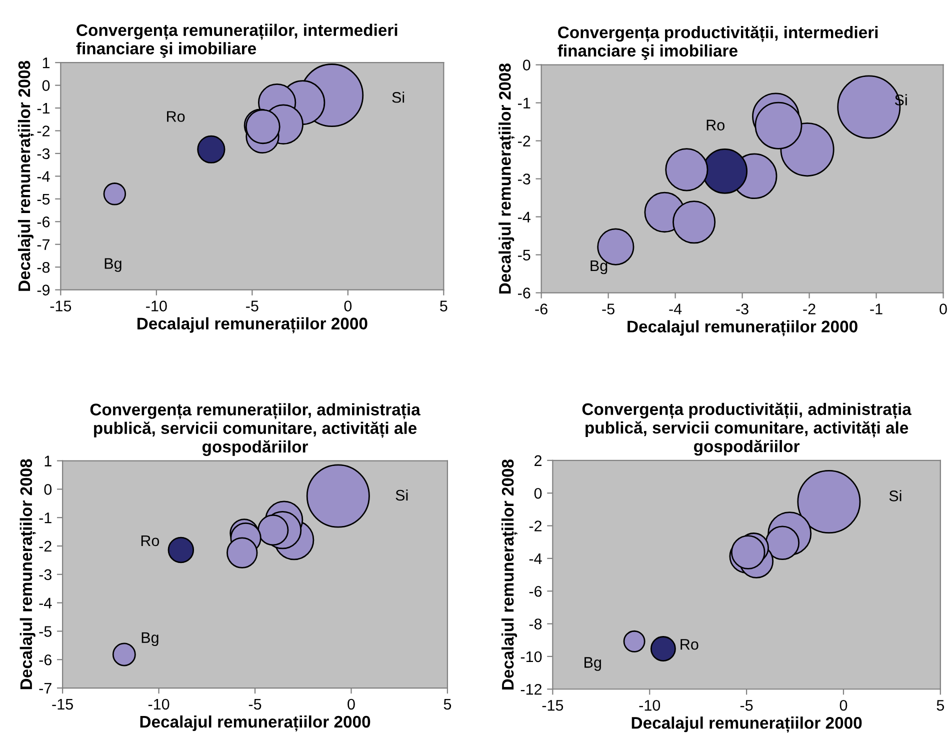 This screenshot has height=745, width=948. I want to click on y-tick-label: -10, so click(531, 656).